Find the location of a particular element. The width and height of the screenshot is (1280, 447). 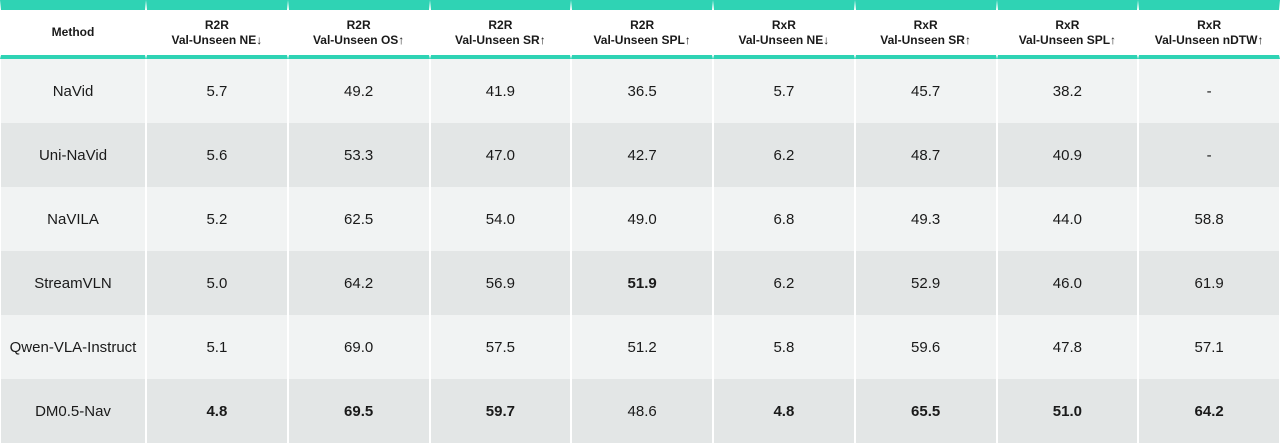

value-cell: 48.7 is located at coordinates (925, 155).